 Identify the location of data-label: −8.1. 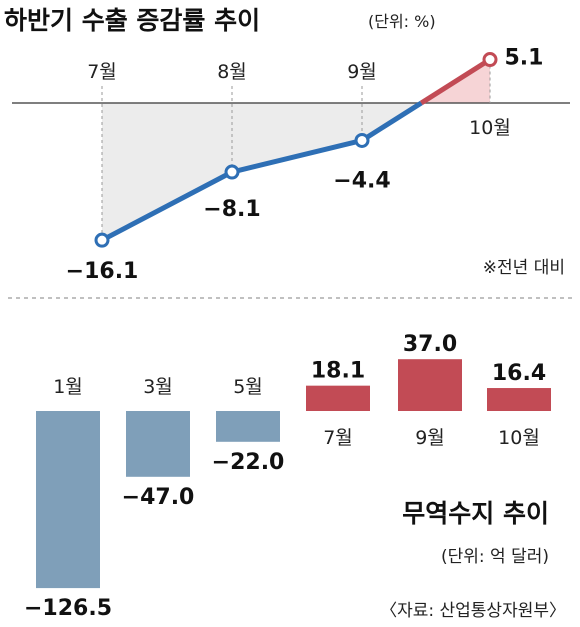
(231, 209).